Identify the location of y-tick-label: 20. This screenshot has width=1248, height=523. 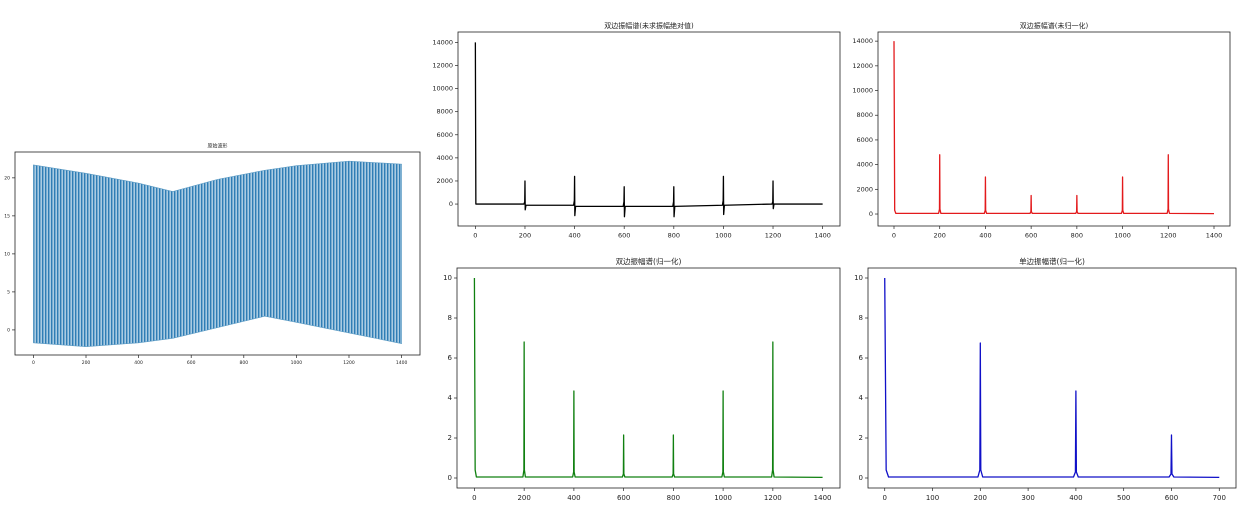
(7, 178).